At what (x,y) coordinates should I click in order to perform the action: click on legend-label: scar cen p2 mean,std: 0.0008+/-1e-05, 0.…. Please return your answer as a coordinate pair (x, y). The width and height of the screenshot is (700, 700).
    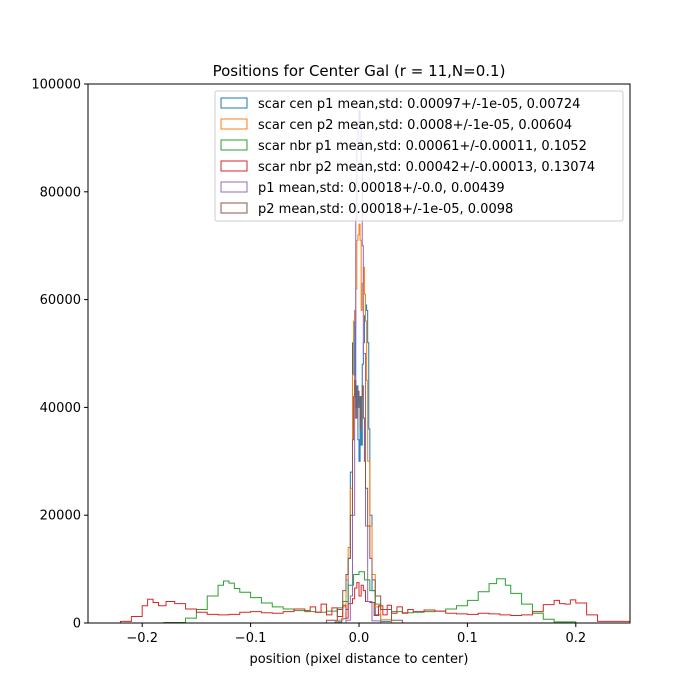
    Looking at the image, I should click on (415, 125).